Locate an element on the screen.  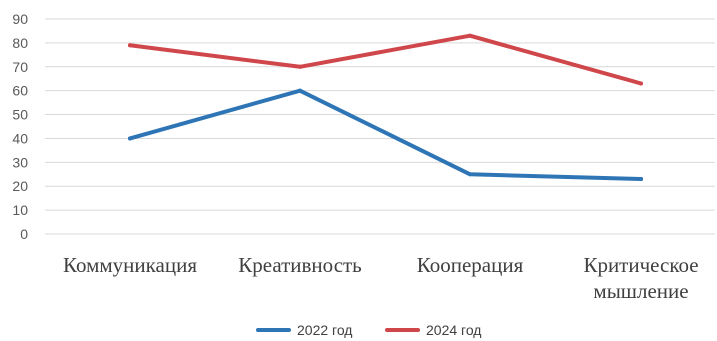
x-tick-label-line: Критическое is located at coordinates (640, 265).